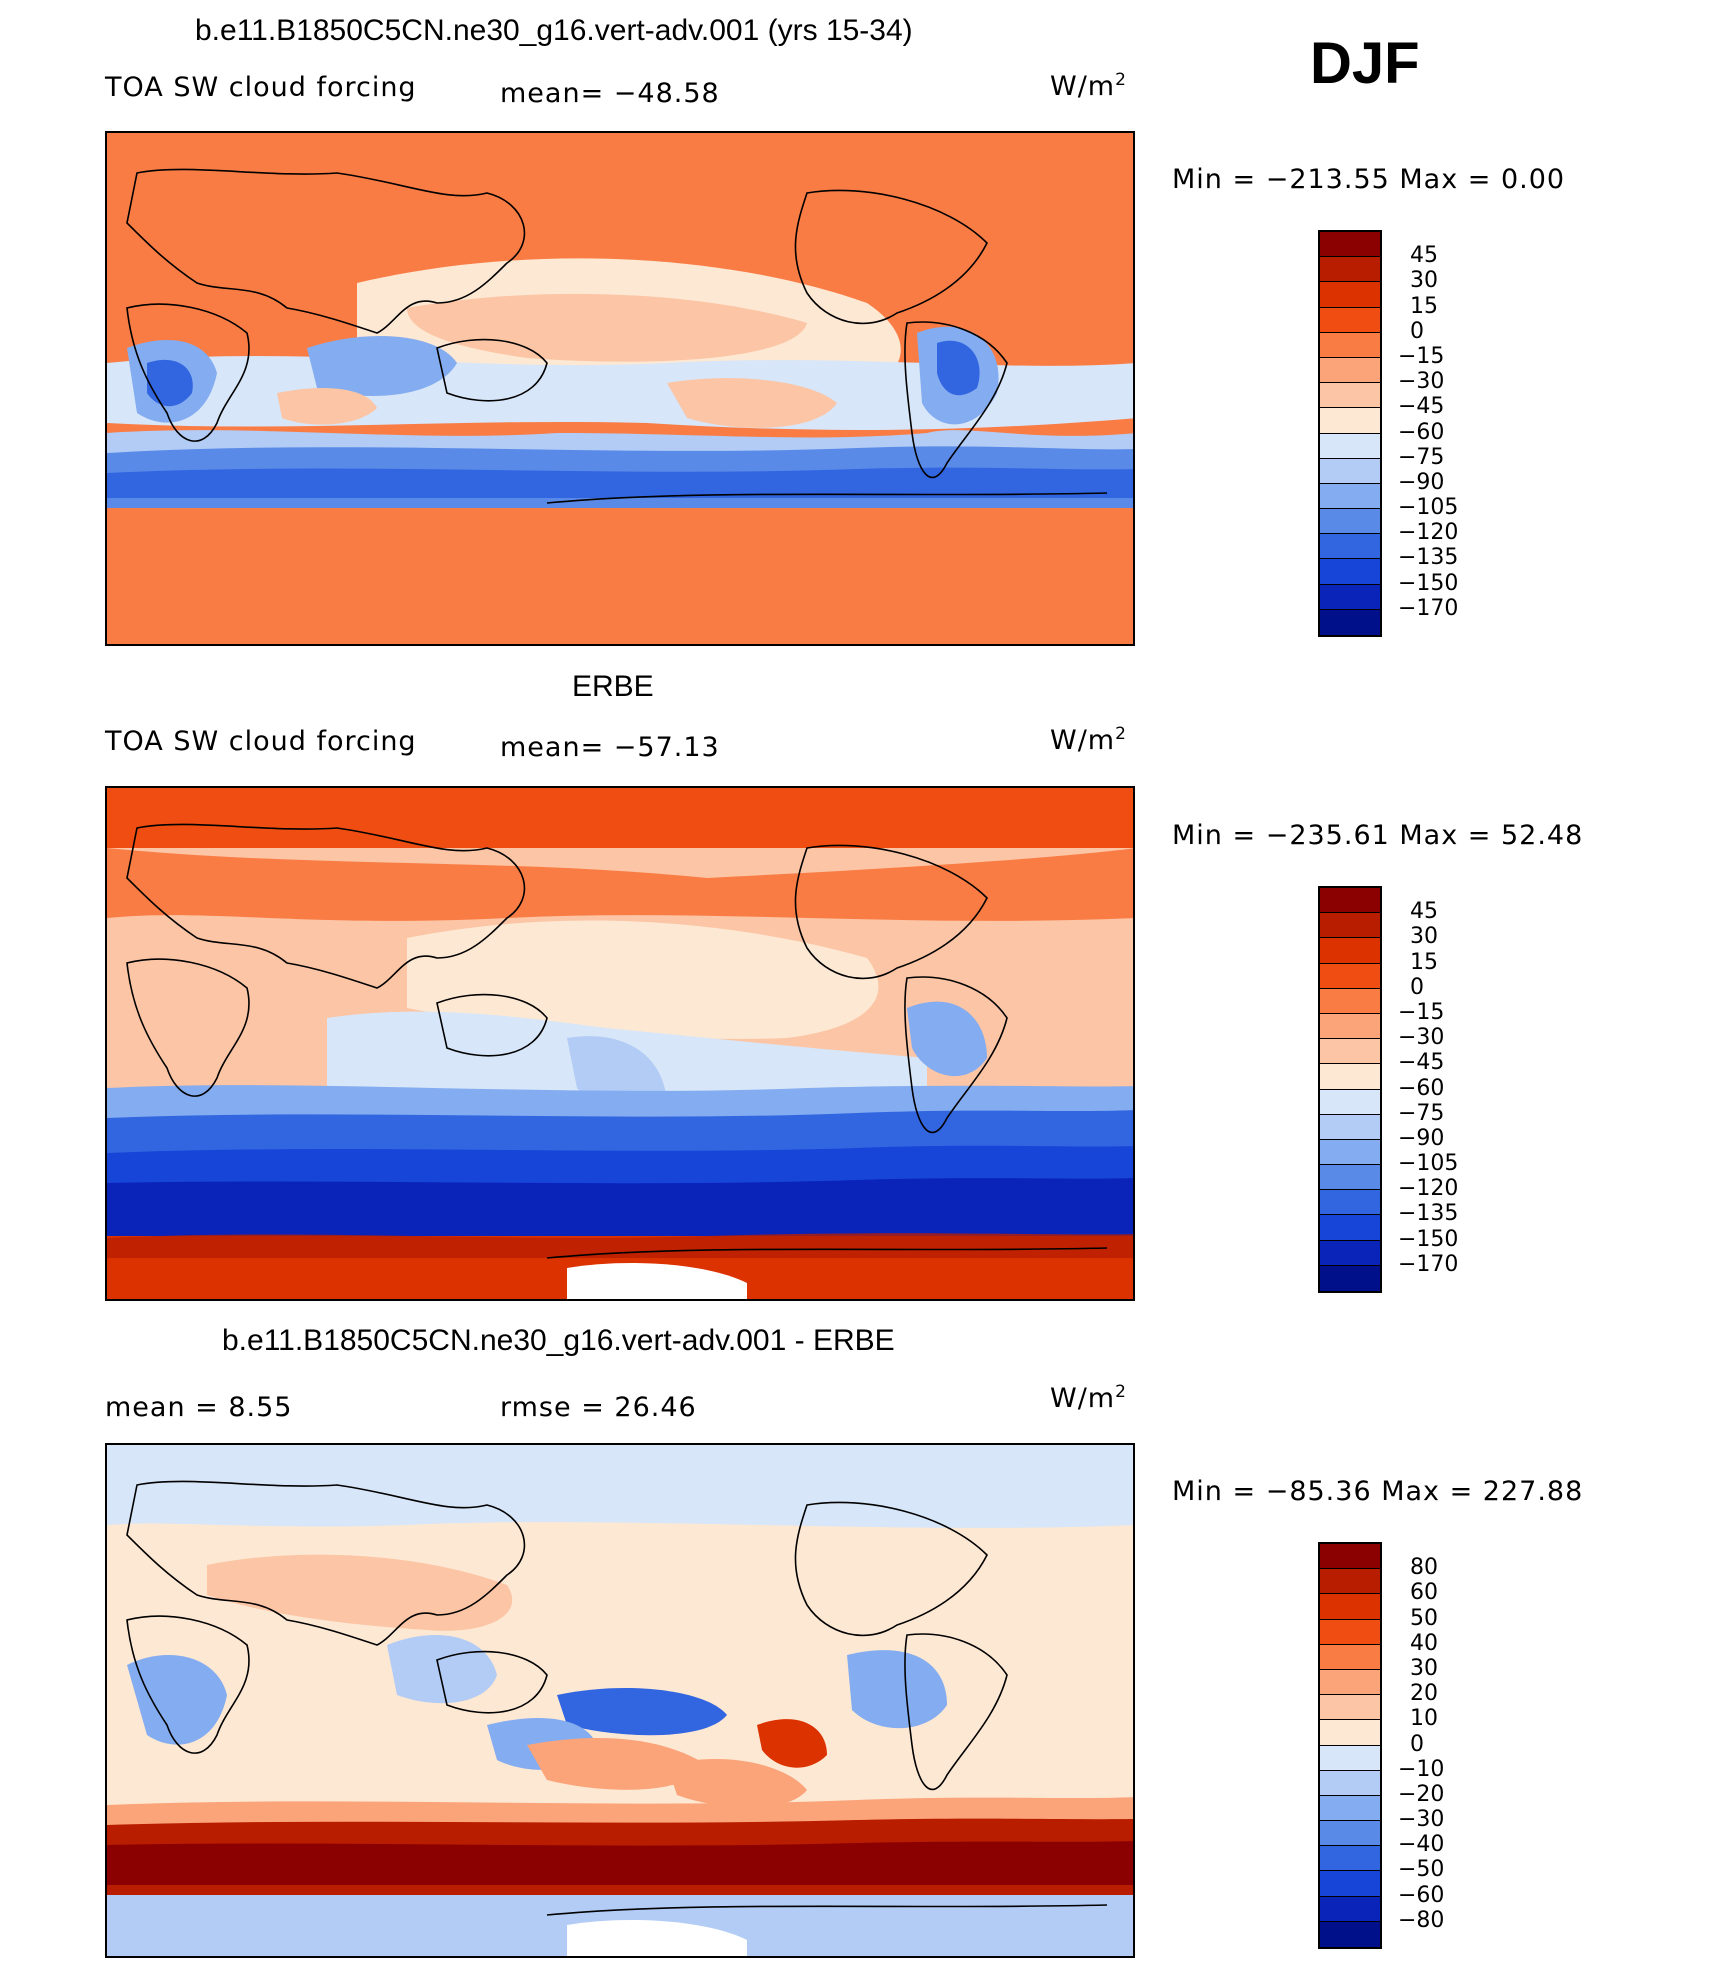 This screenshot has height=1969, width=1710. Describe the element at coordinates (1421, 1012) in the screenshot. I see `colorbar-tick-label: −15` at that location.